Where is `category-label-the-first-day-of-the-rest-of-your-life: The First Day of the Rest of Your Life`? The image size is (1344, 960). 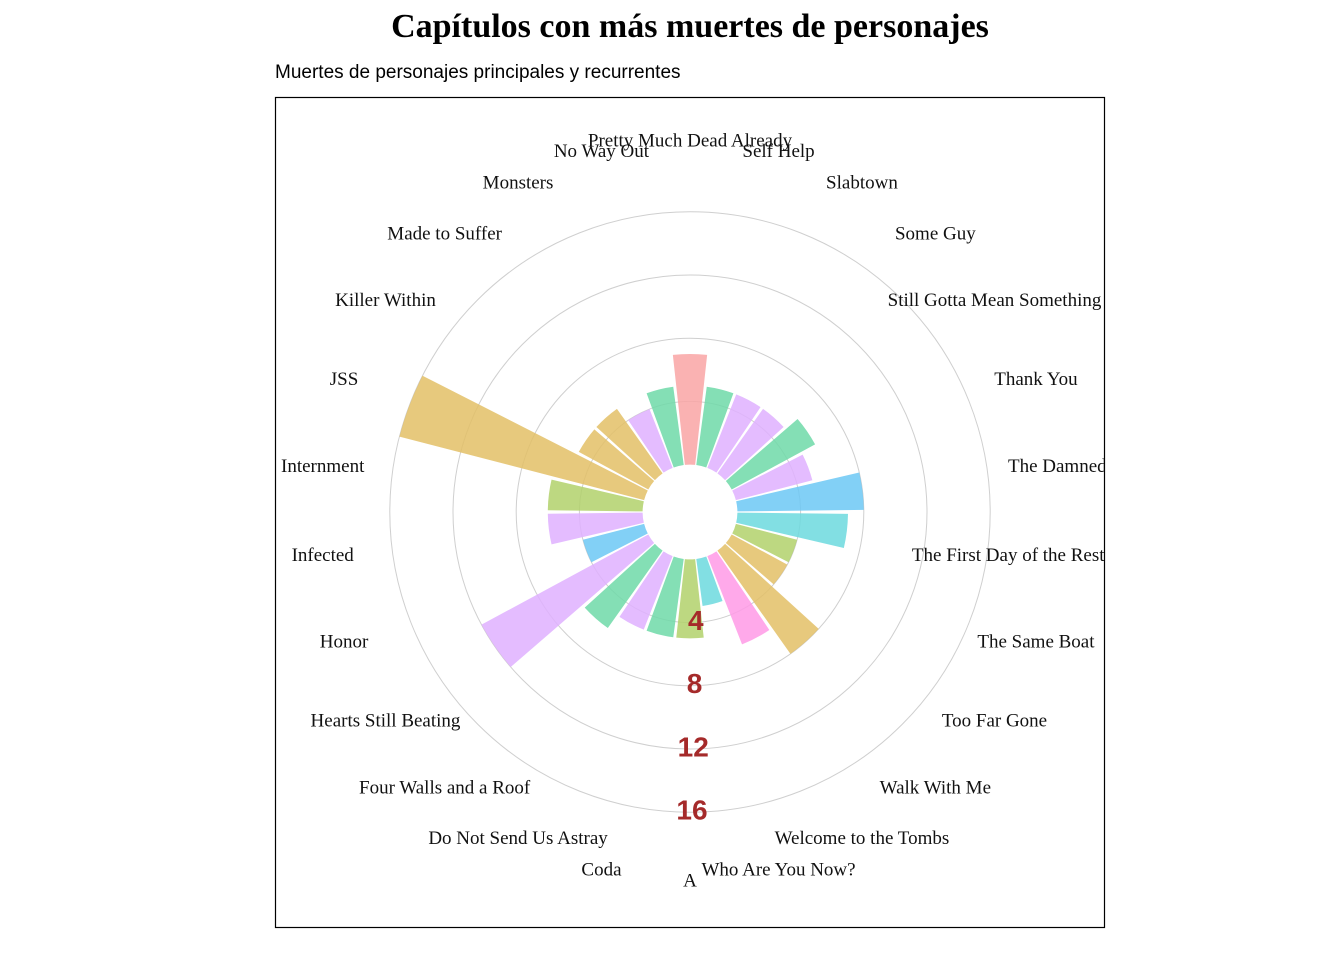
category-label-the-first-day-of-the-rest-of-your-life: The First Day of the Rest of Your Life is located at coordinates (1057, 555).